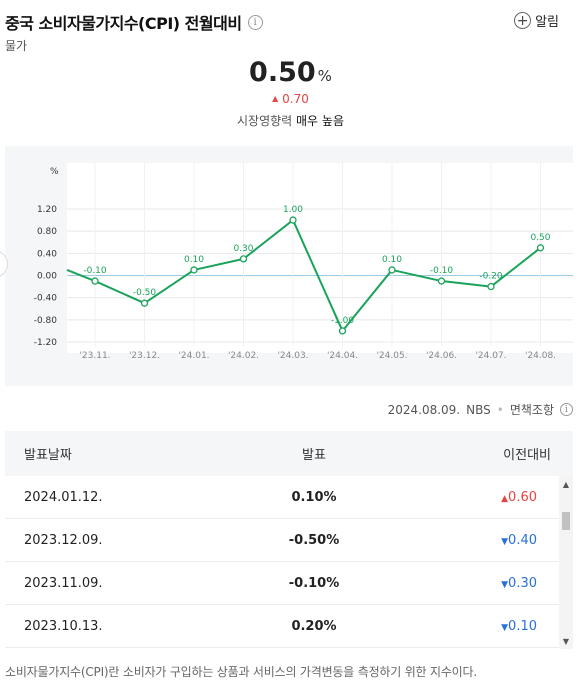  Describe the element at coordinates (522, 583) in the screenshot. I see `row-prev-value: 0.30` at that location.